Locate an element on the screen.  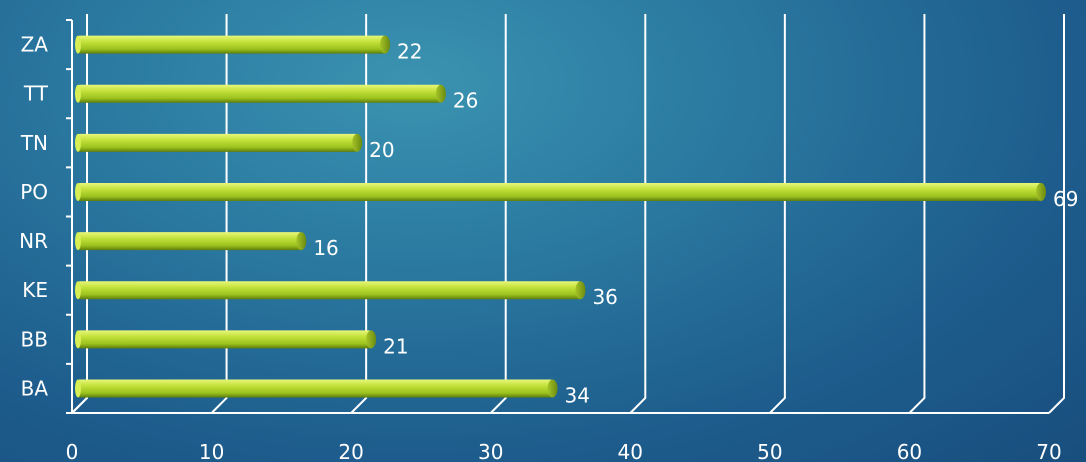
bar-BA is located at coordinates (316, 388).